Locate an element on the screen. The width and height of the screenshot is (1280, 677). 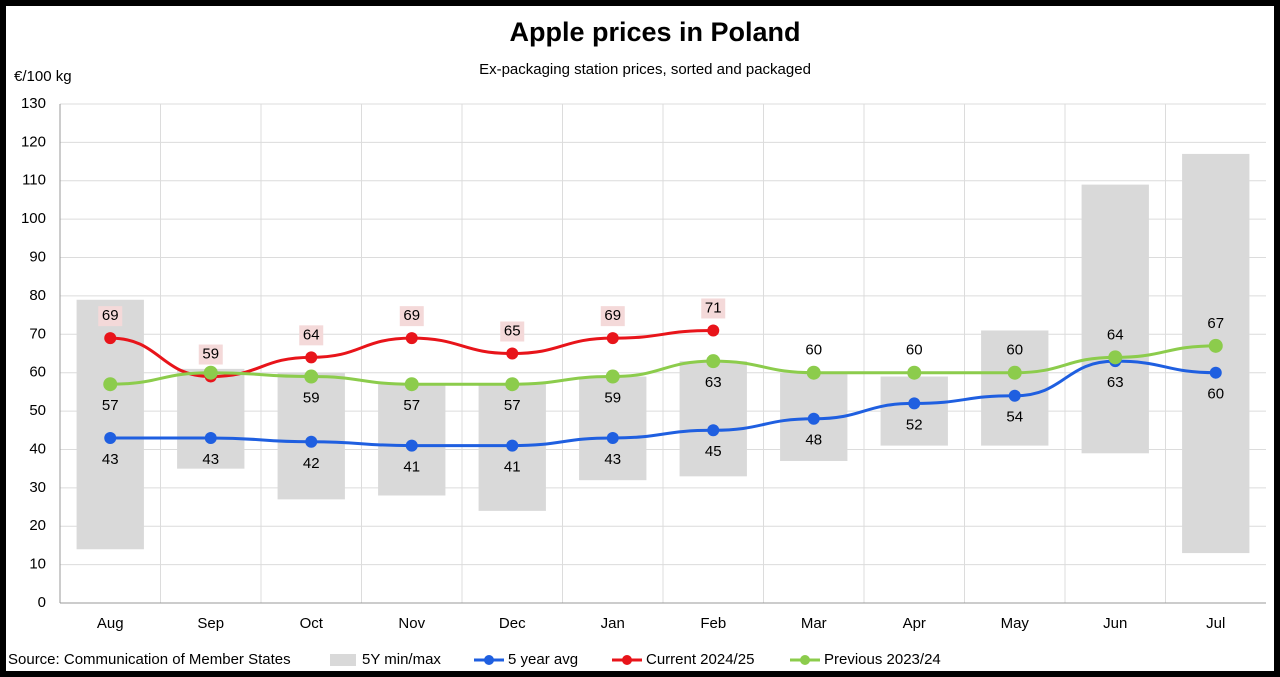
x-tick-label: May is located at coordinates (1015, 623).